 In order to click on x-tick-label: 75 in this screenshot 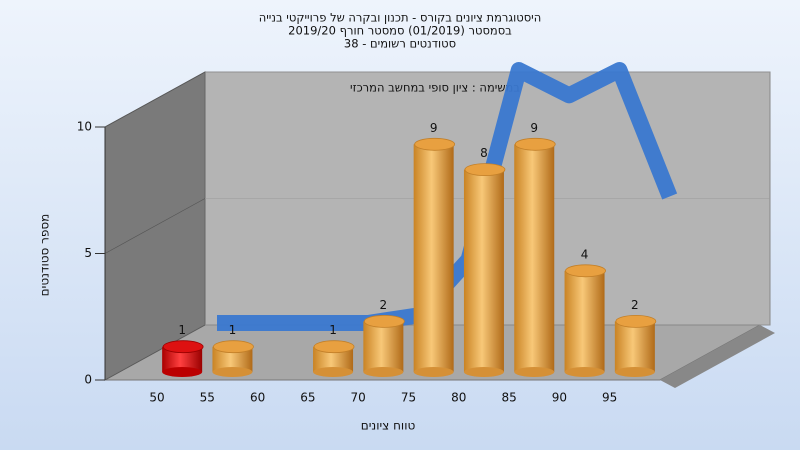, I will do `click(408, 398)`.